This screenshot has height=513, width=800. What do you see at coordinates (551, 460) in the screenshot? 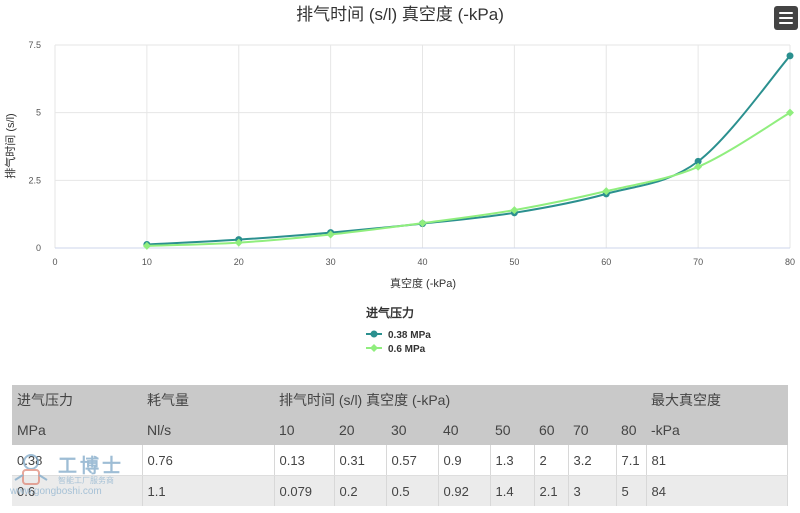
I see `table-cell: 2` at bounding box center [551, 460].